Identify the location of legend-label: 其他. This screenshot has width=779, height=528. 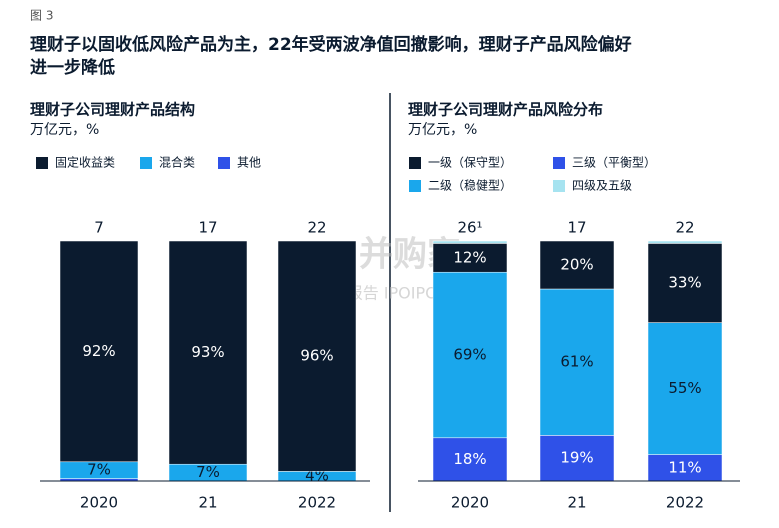
(249, 163).